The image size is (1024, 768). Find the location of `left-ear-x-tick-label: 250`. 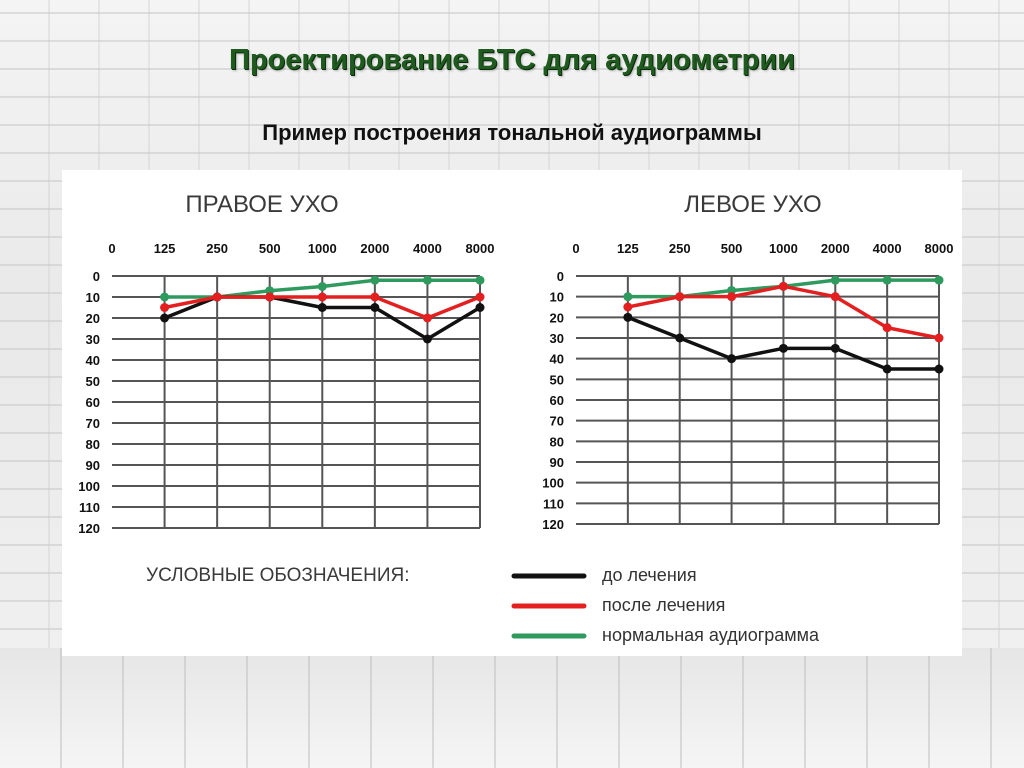

left-ear-x-tick-label: 250 is located at coordinates (680, 248).